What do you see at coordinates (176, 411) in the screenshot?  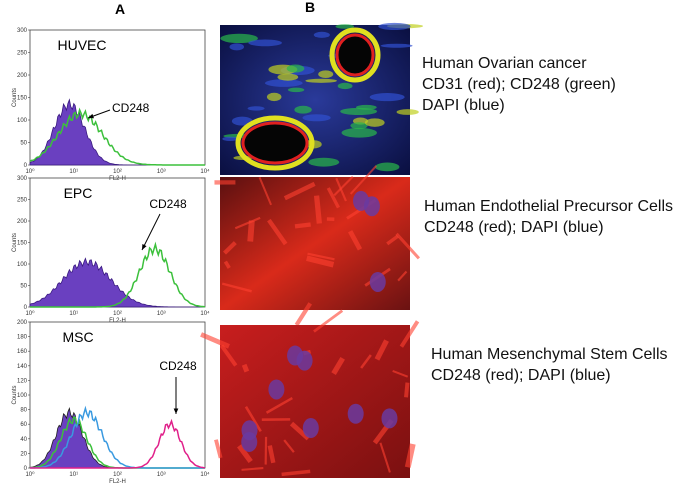 I see `arrow-head` at bounding box center [176, 411].